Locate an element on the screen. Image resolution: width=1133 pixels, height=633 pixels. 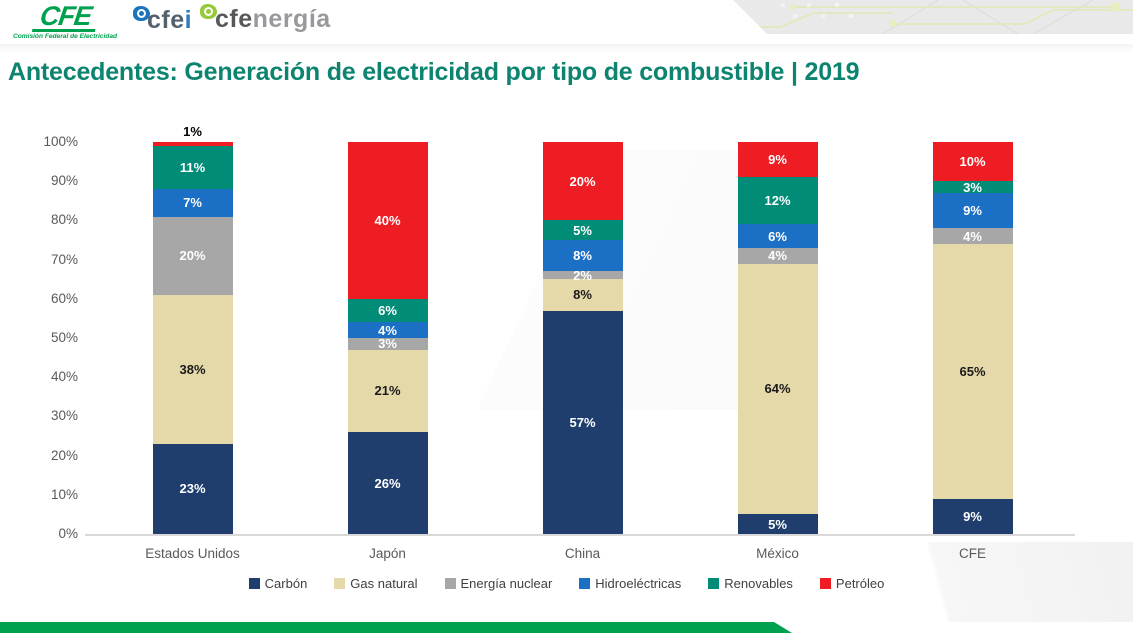
stacked-bar-cfe: 9% 65% 4% 9% 3% 10% is located at coordinates (972, 338).